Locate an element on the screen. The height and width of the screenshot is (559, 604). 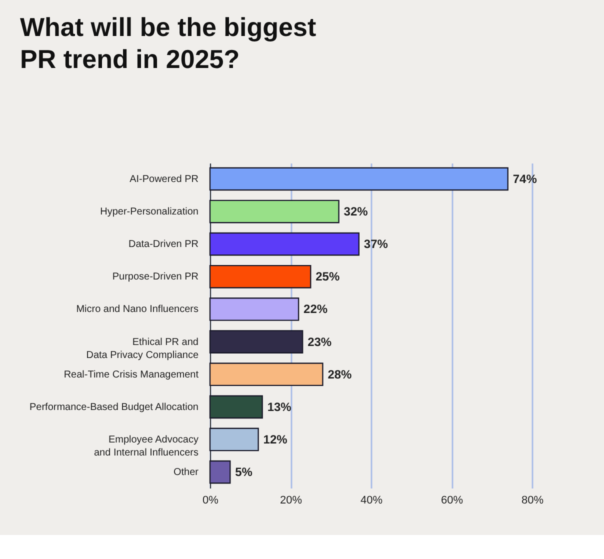
data-label: 22% is located at coordinates (316, 309).